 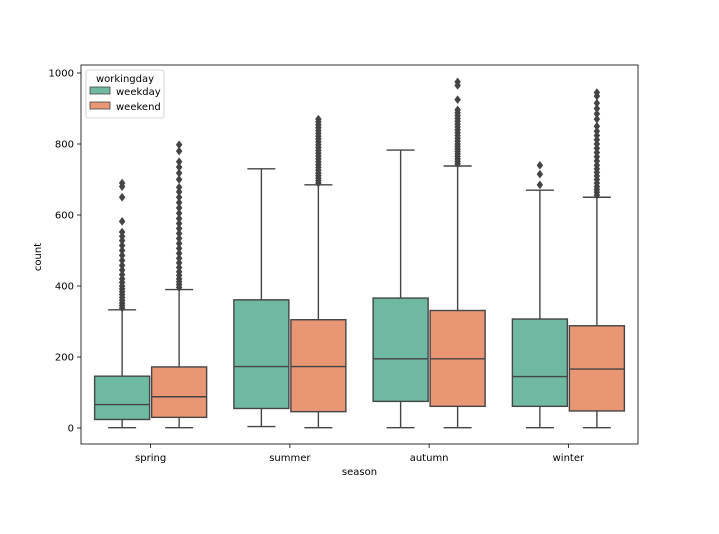 I want to click on box-autumn-weekday, so click(x=400, y=289).